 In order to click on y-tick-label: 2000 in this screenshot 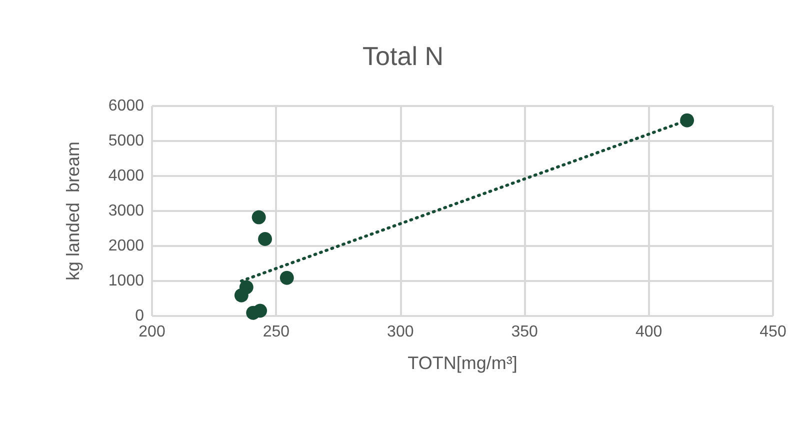, I will do `click(126, 246)`.